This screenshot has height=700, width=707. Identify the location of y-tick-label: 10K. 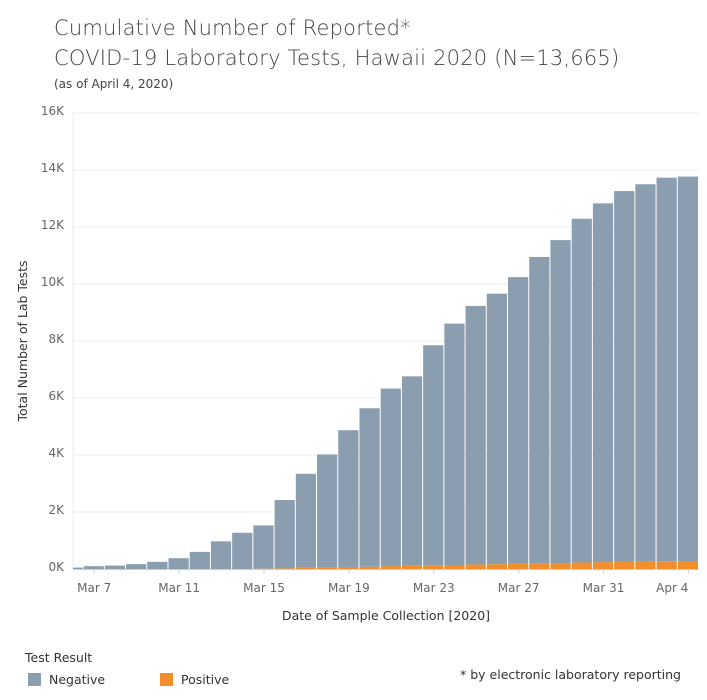
(53, 282).